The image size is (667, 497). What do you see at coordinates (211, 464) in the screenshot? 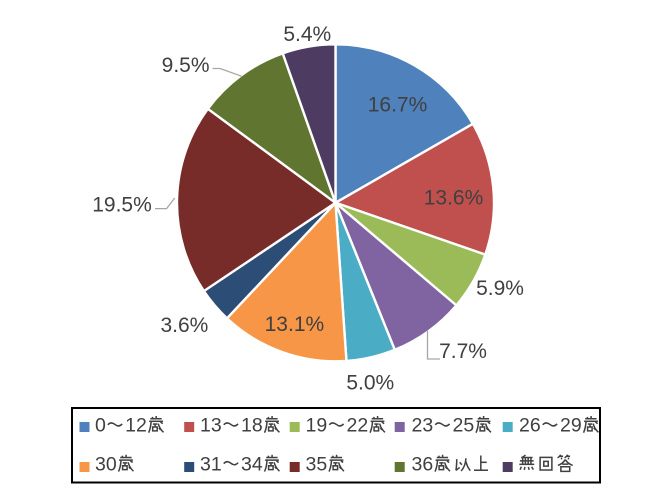
I see `svg-text: 31` at bounding box center [211, 464].